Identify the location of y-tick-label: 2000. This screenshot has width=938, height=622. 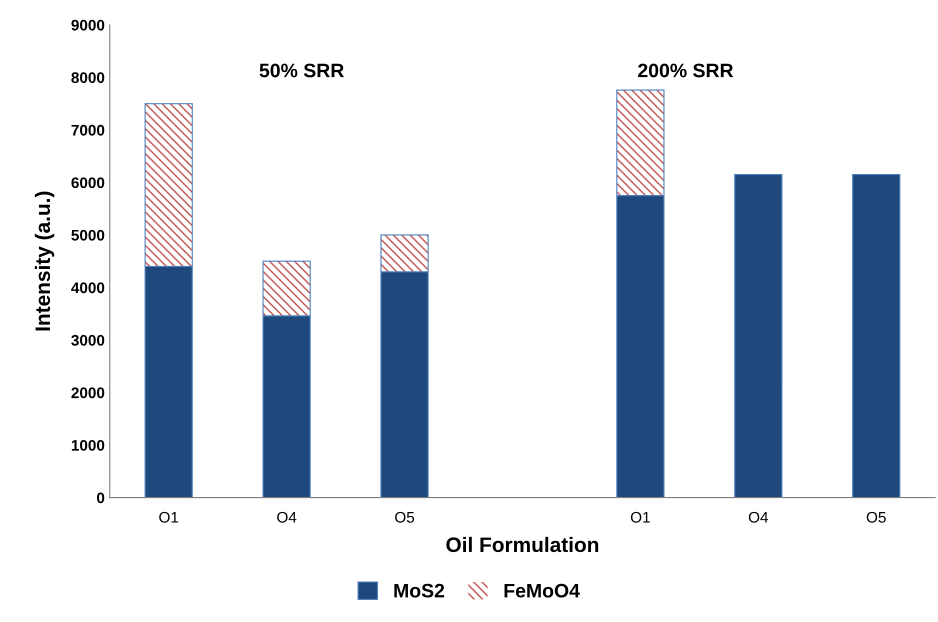
(87, 392).